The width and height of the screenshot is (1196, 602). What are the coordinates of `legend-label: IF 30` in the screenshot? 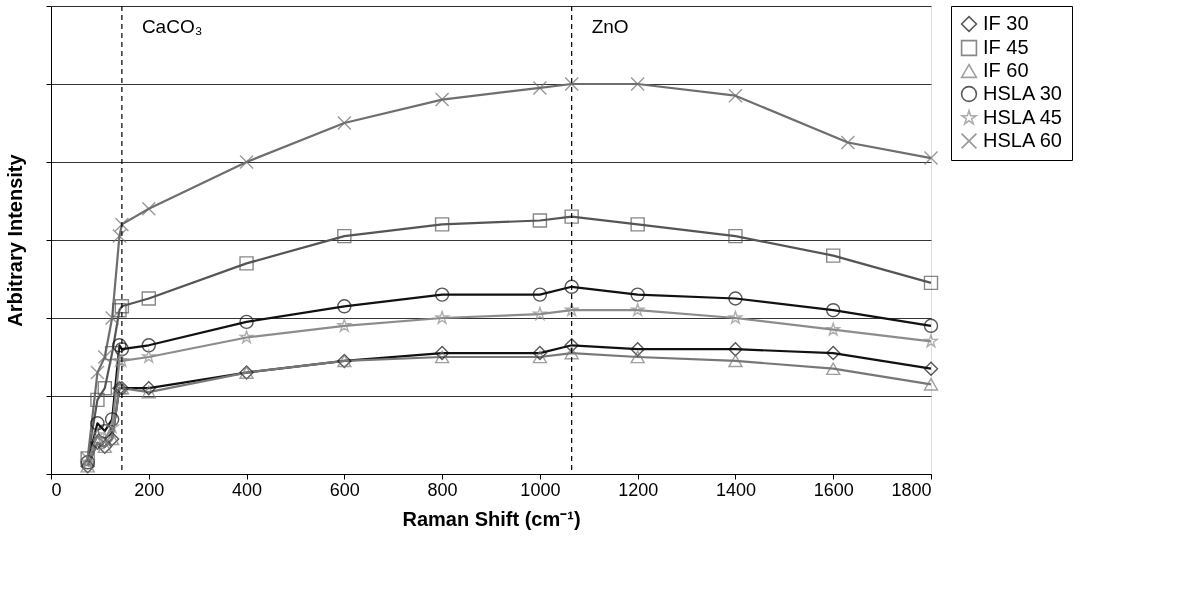 It's located at (1006, 23).